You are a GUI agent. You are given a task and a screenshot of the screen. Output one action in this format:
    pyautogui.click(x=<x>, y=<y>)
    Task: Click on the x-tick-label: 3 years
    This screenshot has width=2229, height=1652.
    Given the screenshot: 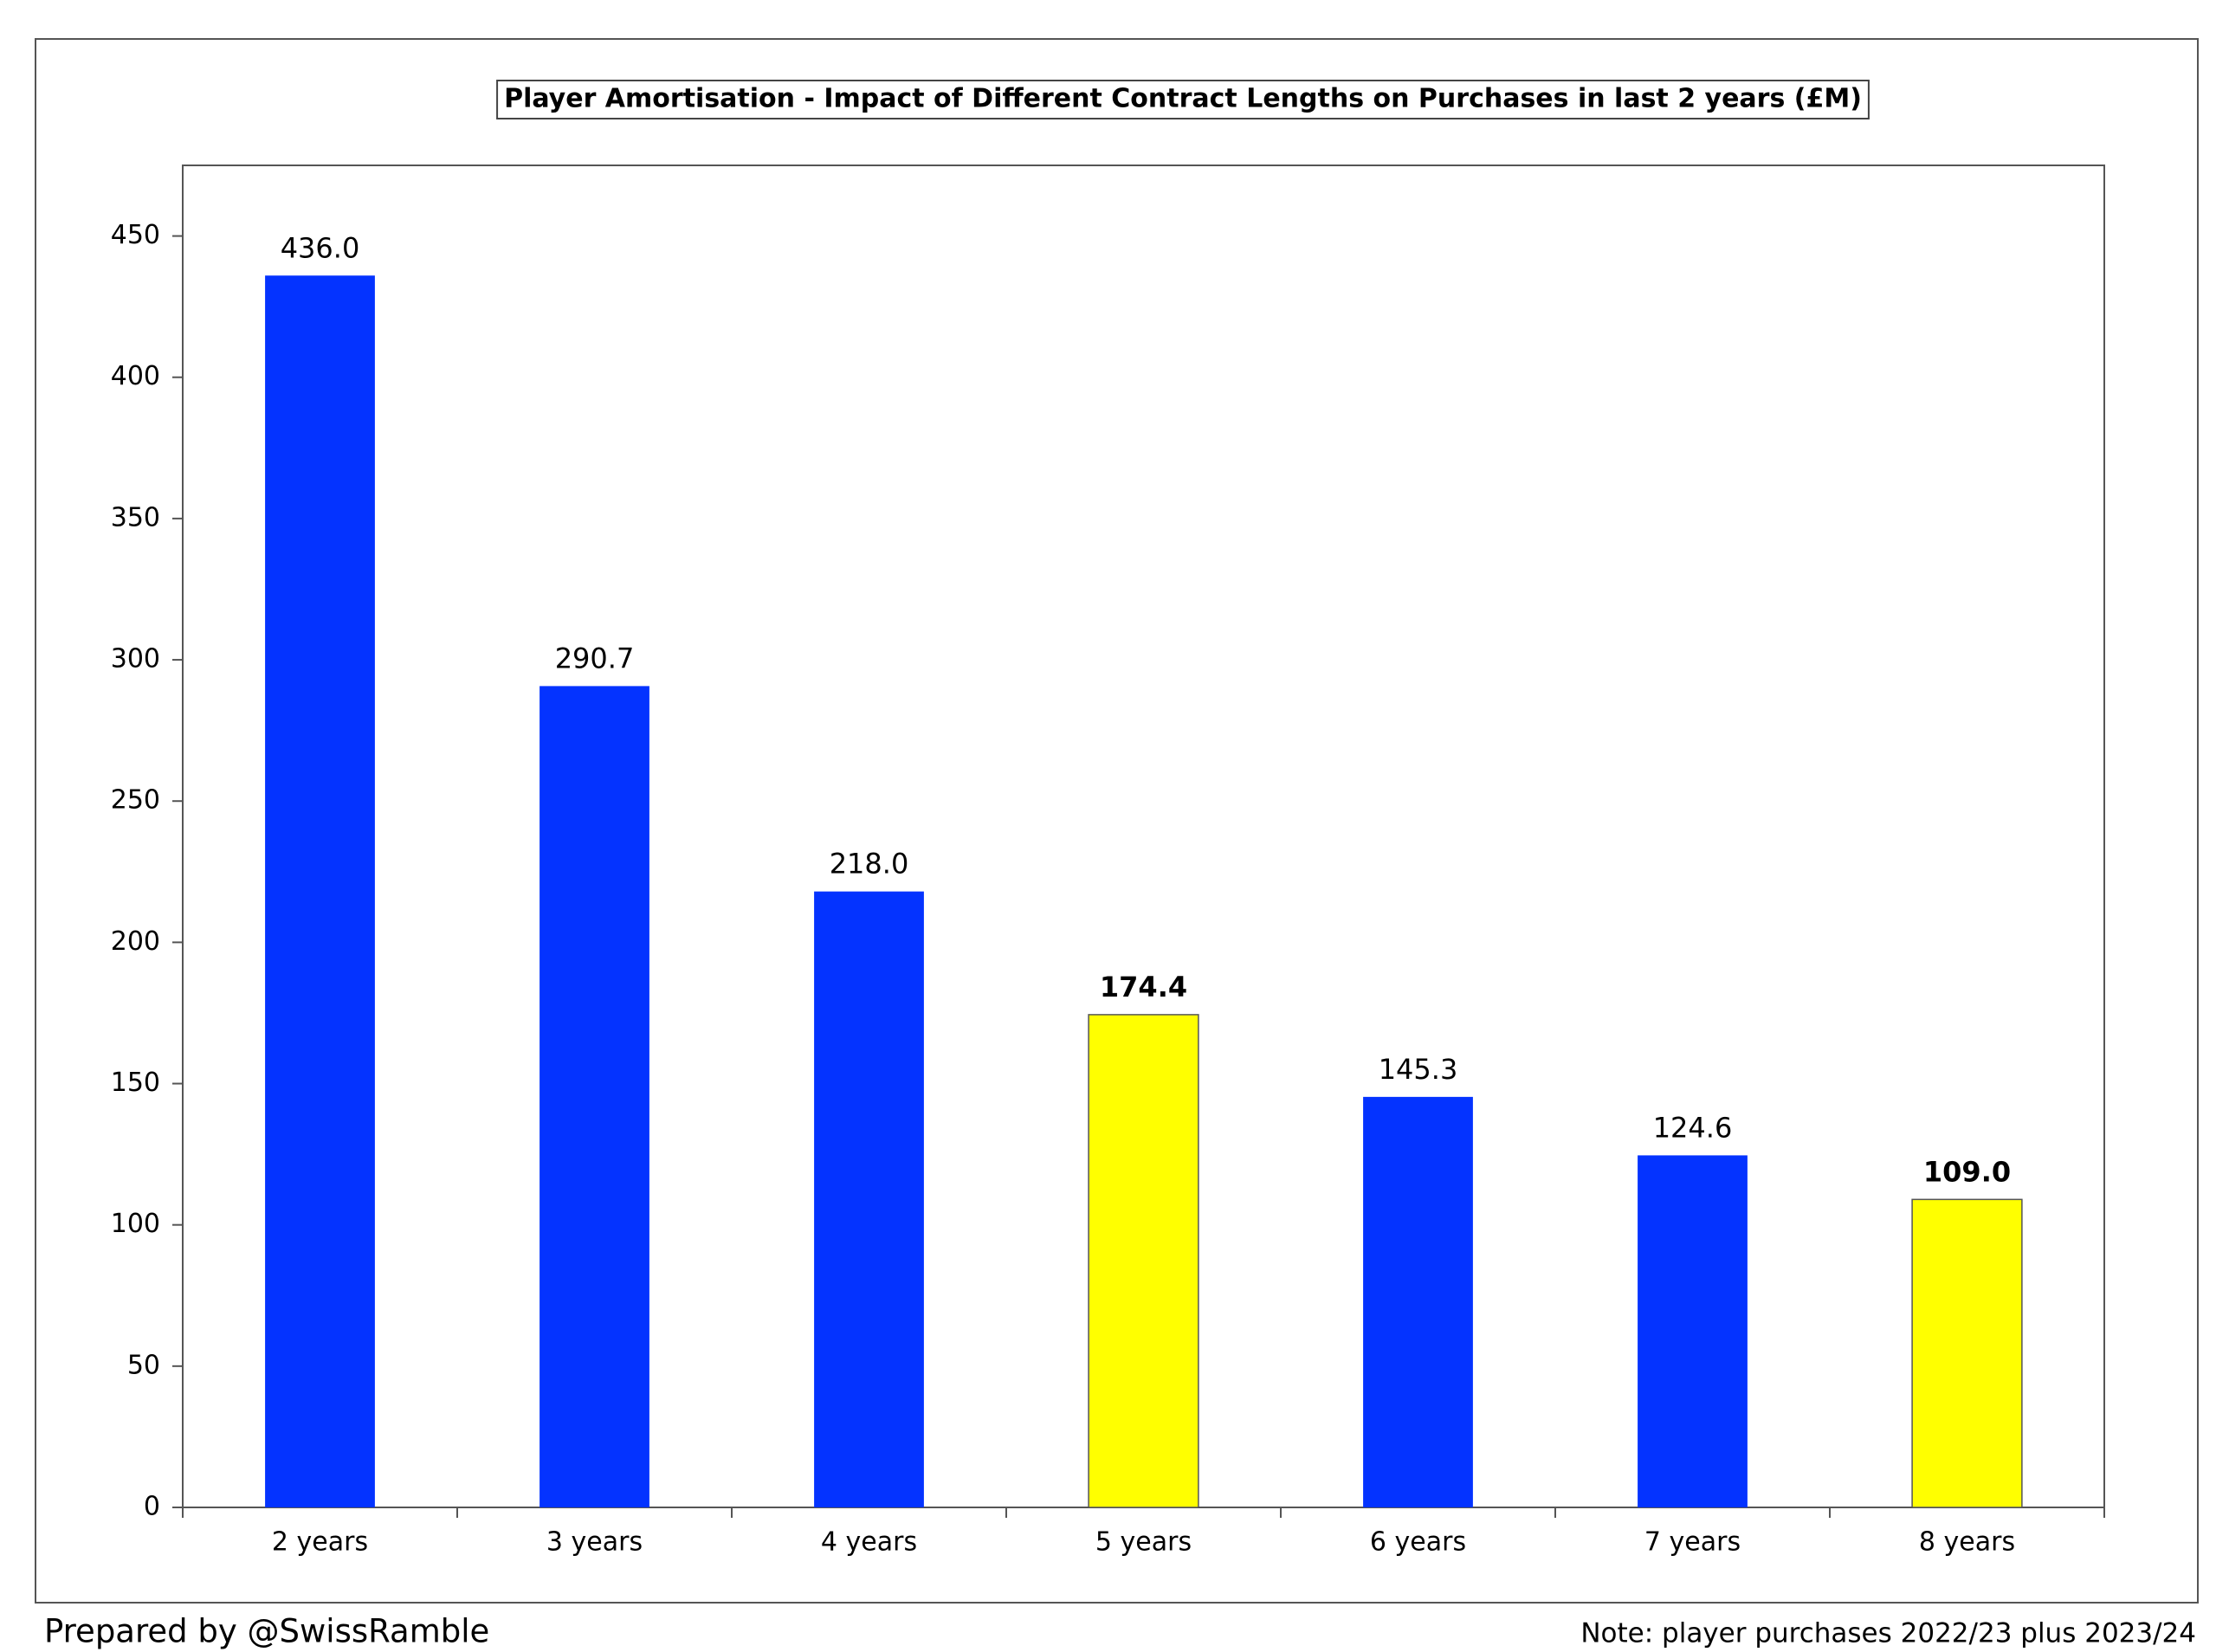 What is the action you would take?
    pyautogui.click(x=595, y=1542)
    